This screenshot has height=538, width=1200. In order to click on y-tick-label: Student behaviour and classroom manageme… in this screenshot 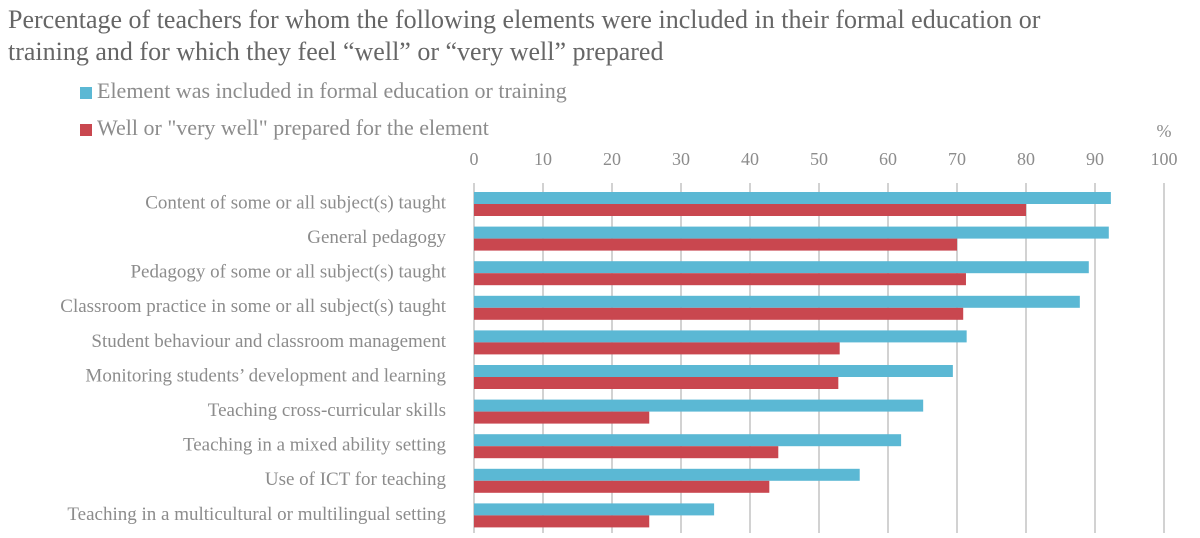, I will do `click(268, 341)`.